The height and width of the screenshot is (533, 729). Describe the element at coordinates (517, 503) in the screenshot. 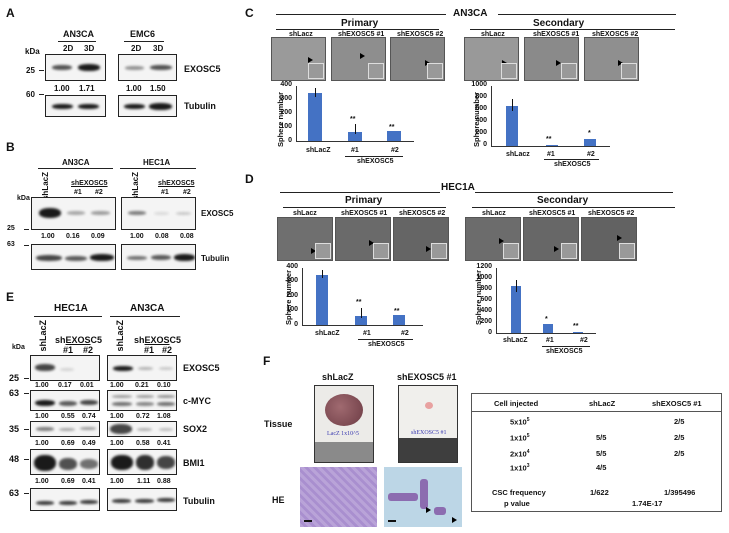

I see `p-value-label: p value` at that location.